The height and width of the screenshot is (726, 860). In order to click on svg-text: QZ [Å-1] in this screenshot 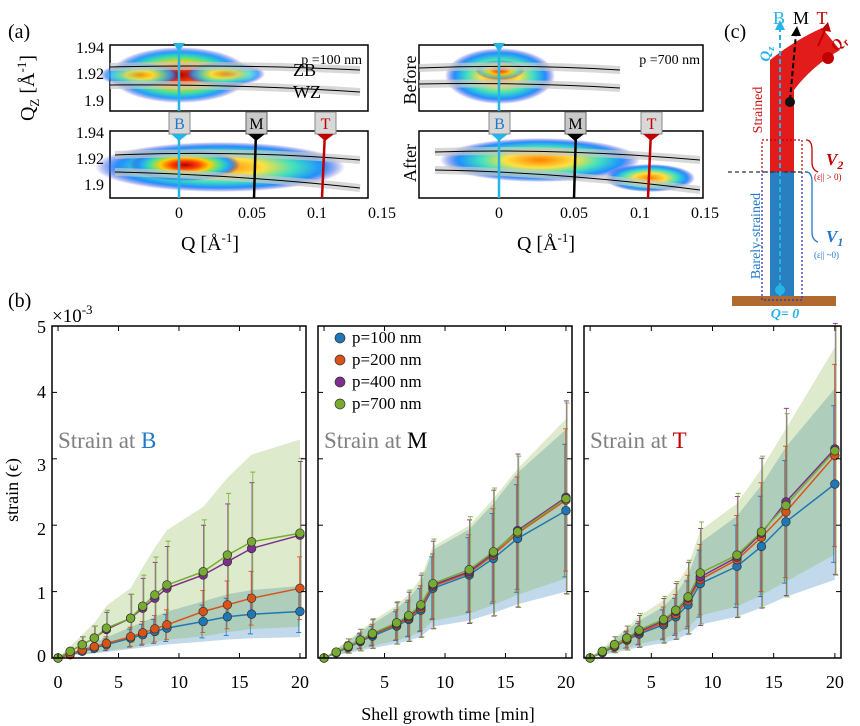, I will do `click(28, 88)`.